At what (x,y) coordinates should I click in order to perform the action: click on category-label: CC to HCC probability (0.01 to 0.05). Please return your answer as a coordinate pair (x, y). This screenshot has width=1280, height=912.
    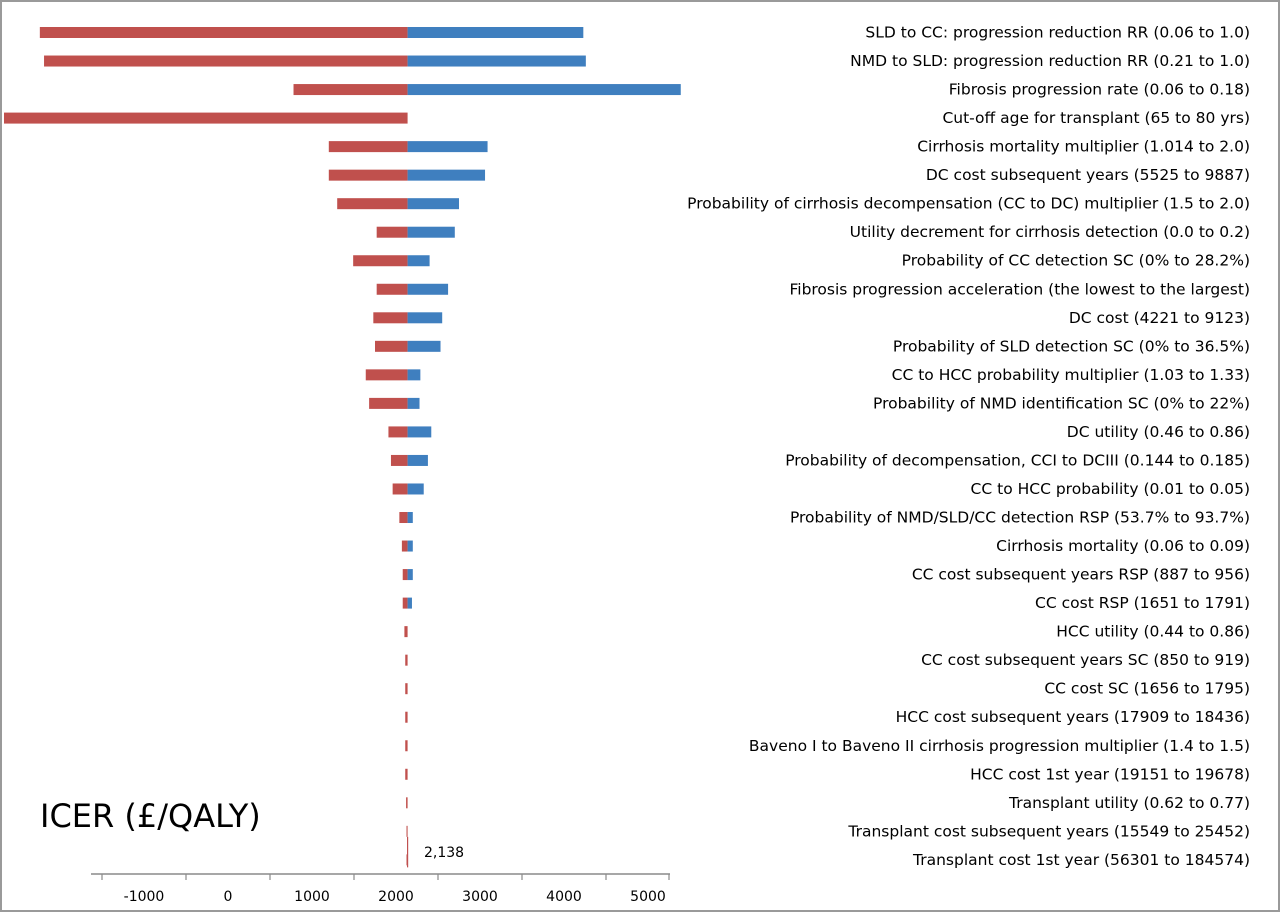
    Looking at the image, I should click on (1110, 489).